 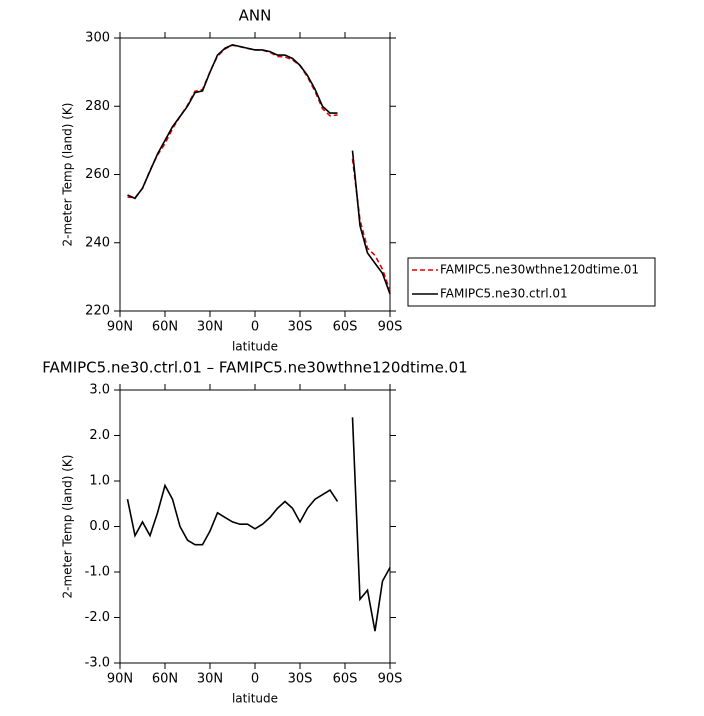 What do you see at coordinates (97, 38) in the screenshot?
I see `y-tick-label: 300` at bounding box center [97, 38].